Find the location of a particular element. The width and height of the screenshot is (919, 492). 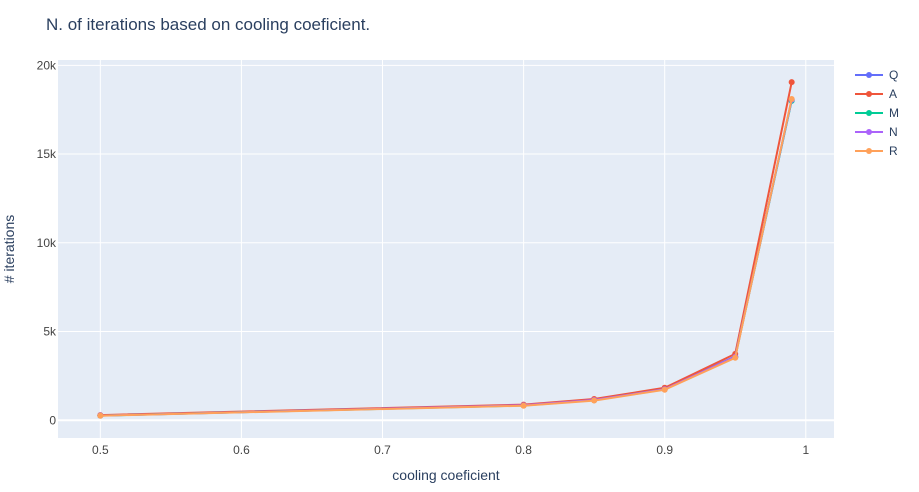

legend-item-q: Q is located at coordinates (876, 75).